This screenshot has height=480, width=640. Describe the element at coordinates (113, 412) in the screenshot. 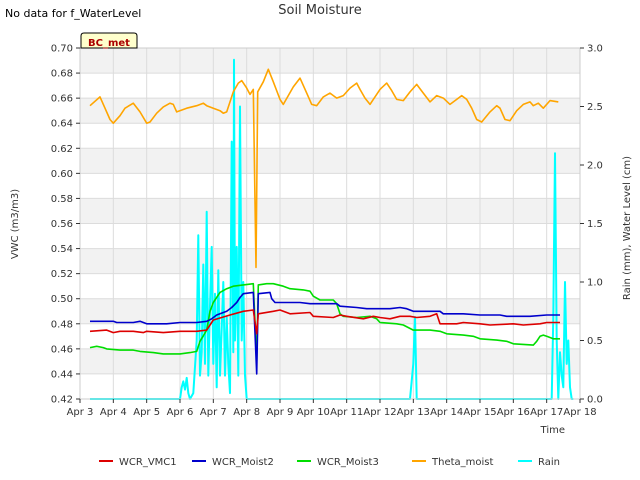

I see `x-tick-label: Apr 4` at that location.